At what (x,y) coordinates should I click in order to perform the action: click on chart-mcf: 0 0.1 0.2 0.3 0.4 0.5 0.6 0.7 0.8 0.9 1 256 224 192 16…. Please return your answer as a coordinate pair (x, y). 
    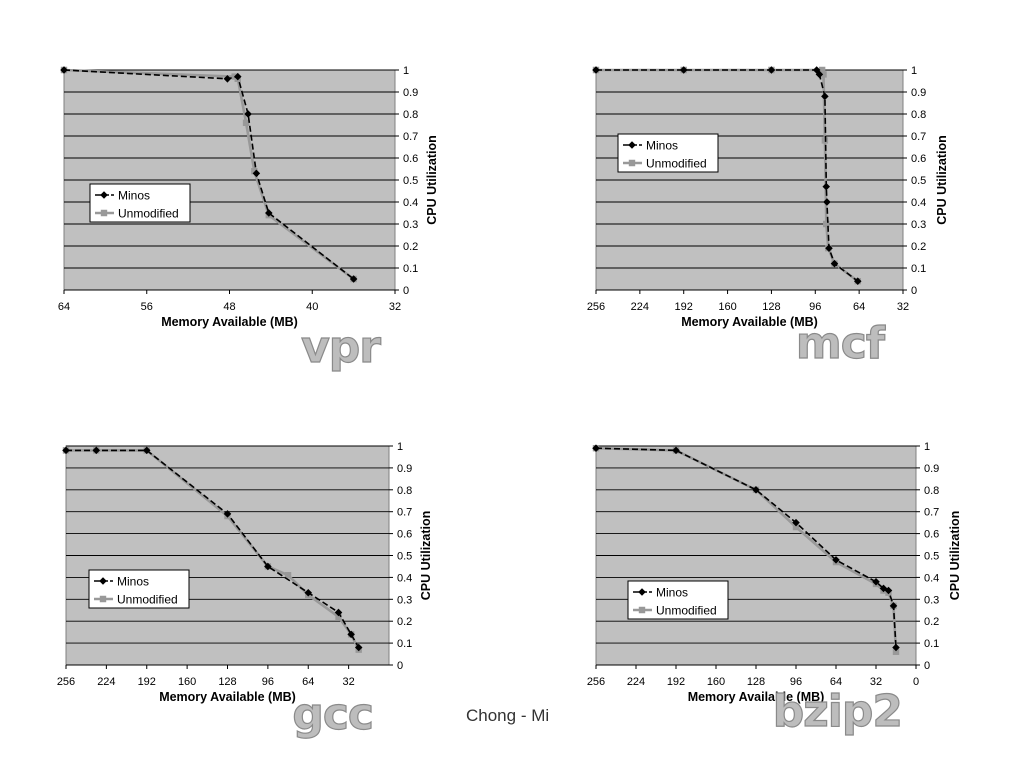
    Looking at the image, I should click on (768, 217).